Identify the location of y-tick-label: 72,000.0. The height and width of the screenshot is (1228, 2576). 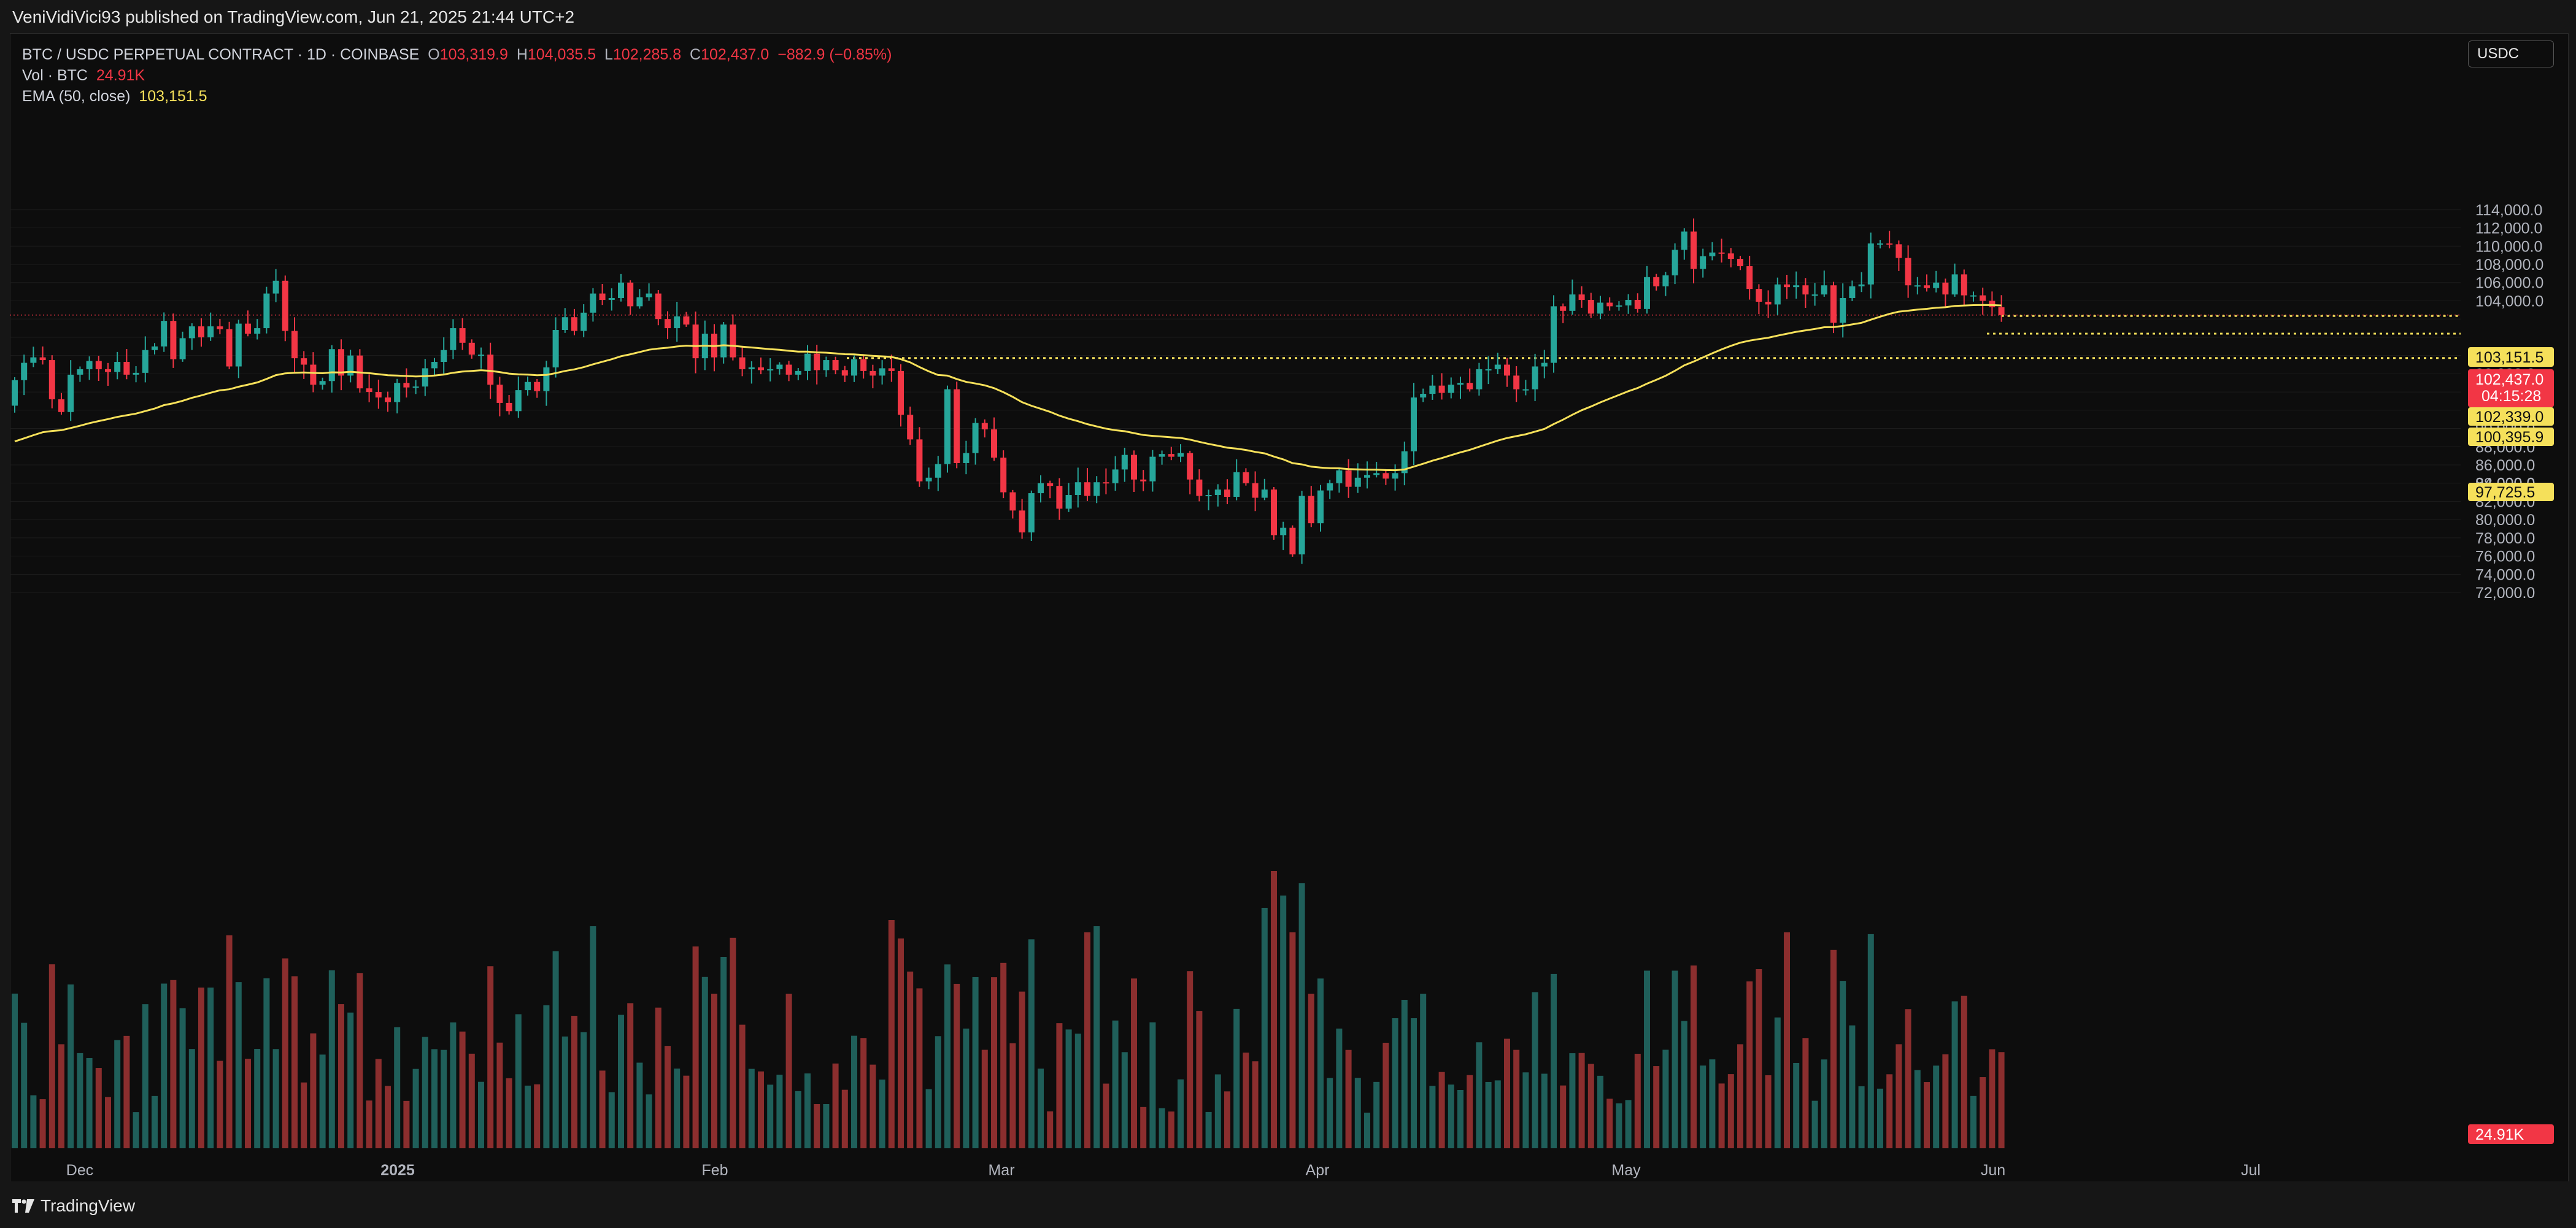
(2505, 593).